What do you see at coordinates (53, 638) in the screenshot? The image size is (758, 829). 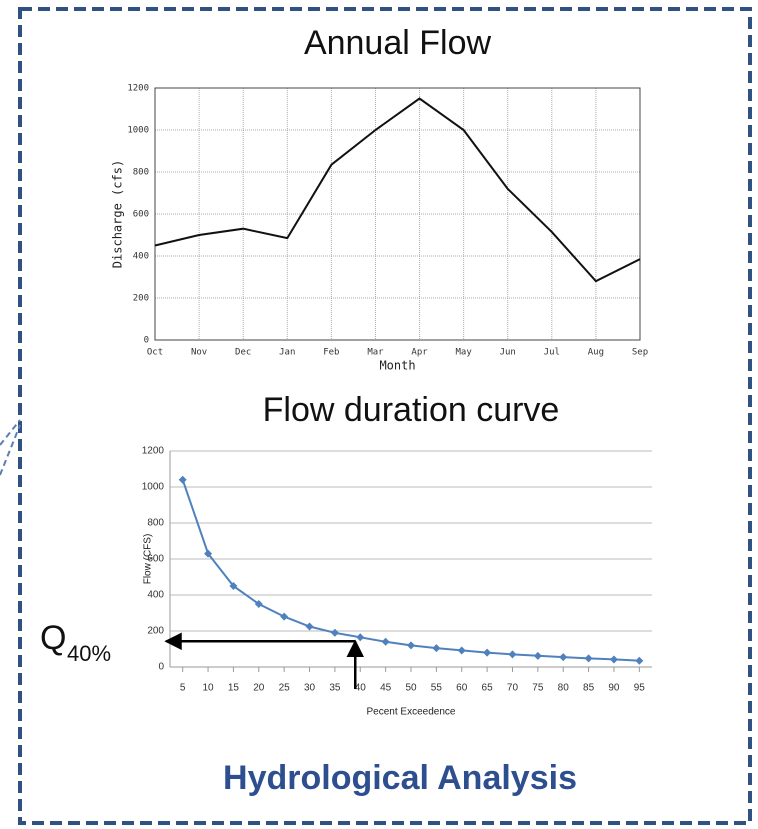 I see `annotation-base: Q` at bounding box center [53, 638].